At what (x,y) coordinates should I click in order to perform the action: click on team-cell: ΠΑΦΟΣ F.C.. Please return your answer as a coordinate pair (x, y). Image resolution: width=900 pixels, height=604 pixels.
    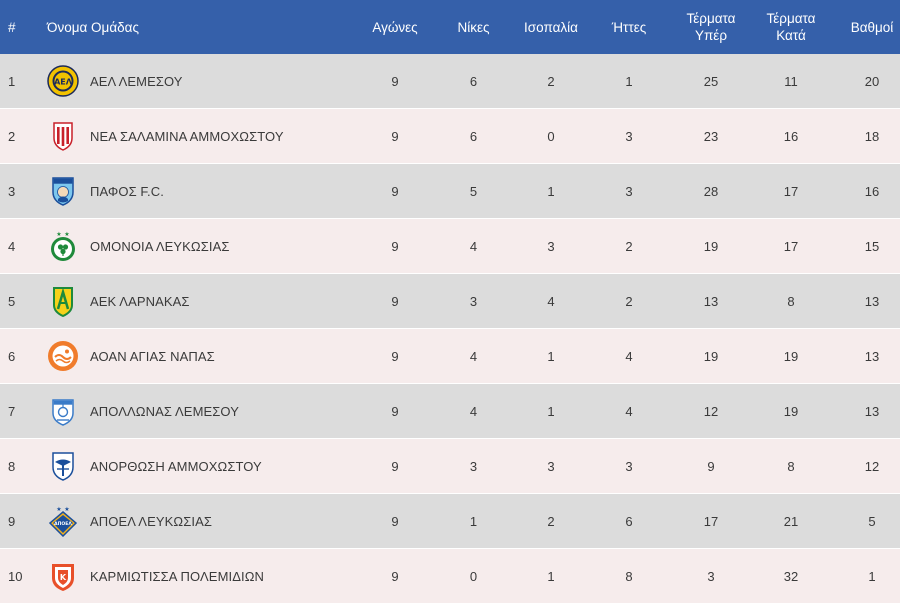
    Looking at the image, I should click on (200, 191).